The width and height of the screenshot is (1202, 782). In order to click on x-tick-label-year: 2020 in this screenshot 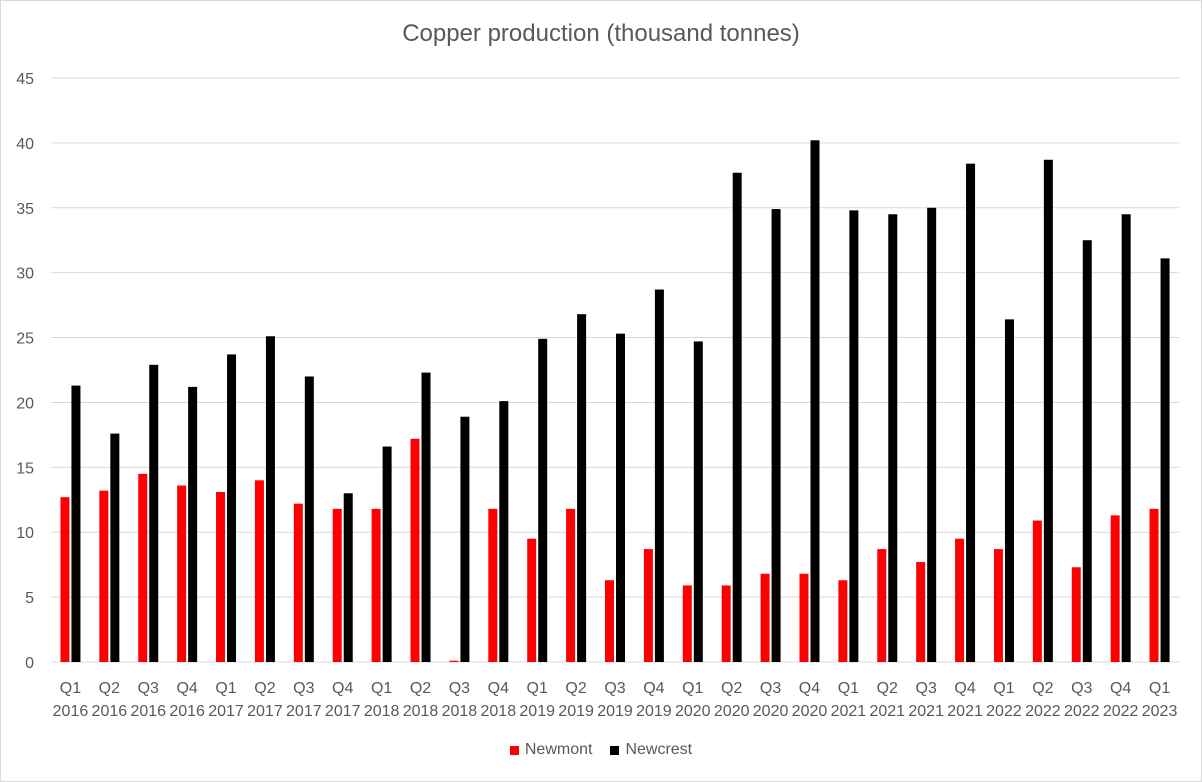, I will do `click(732, 711)`.